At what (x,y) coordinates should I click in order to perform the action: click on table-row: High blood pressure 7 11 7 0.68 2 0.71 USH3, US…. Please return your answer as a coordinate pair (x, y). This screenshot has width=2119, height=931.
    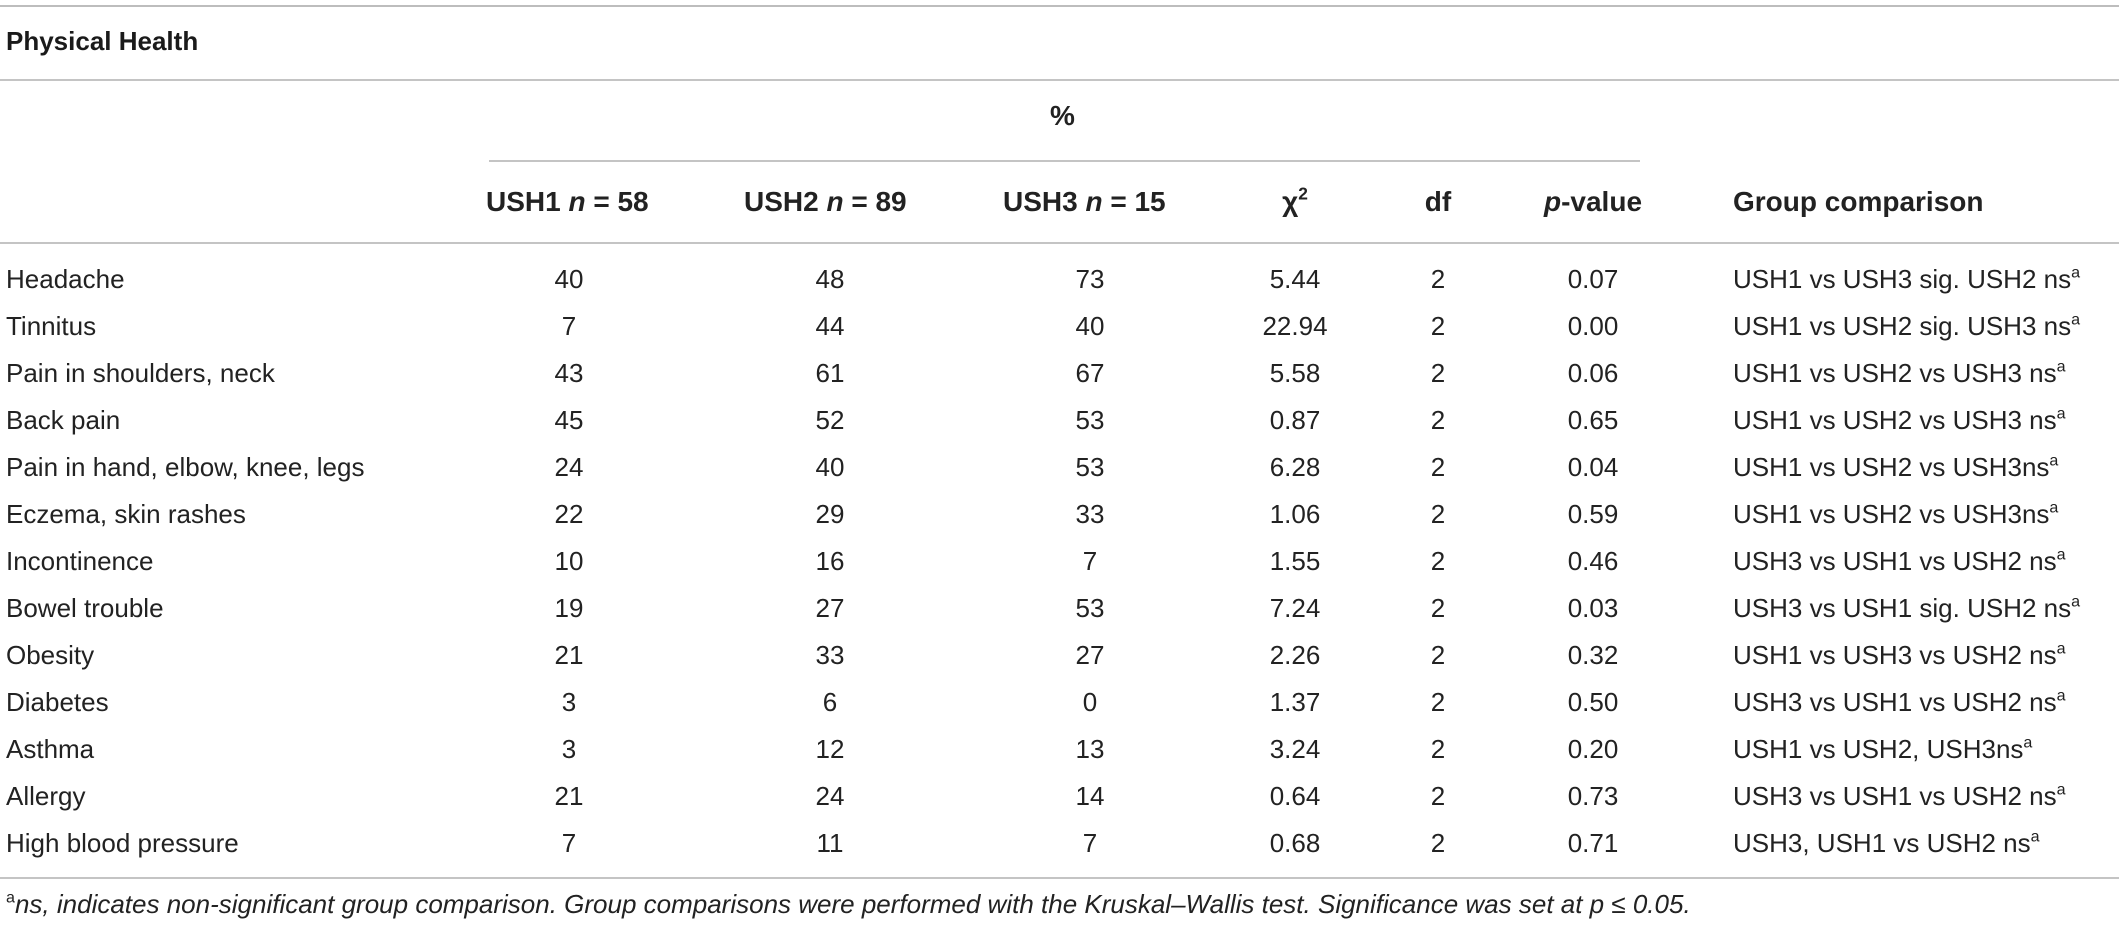
    Looking at the image, I should click on (1059, 843).